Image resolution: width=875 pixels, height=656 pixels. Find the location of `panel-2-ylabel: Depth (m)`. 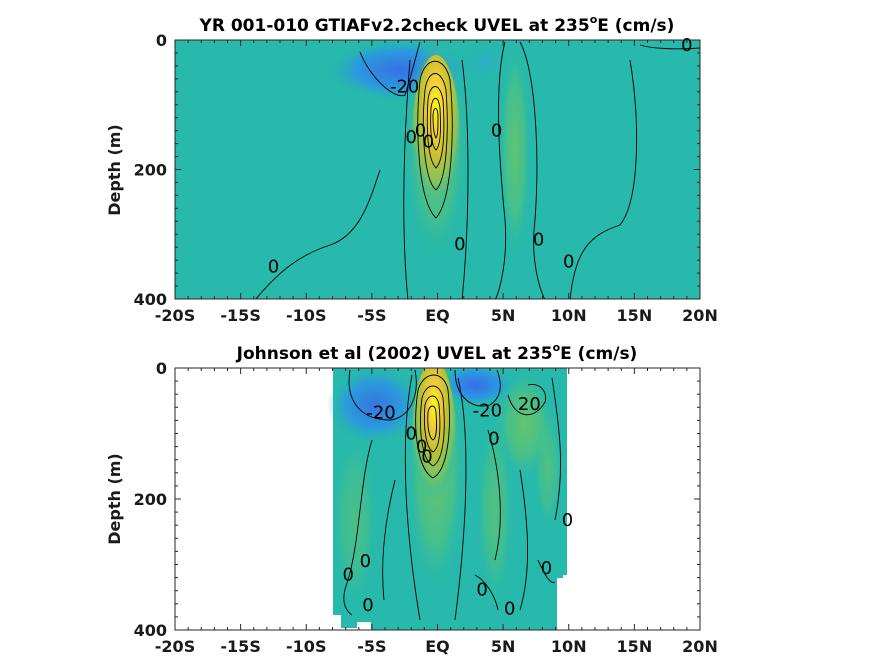

panel-2-ylabel: Depth (m) is located at coordinates (114, 499).